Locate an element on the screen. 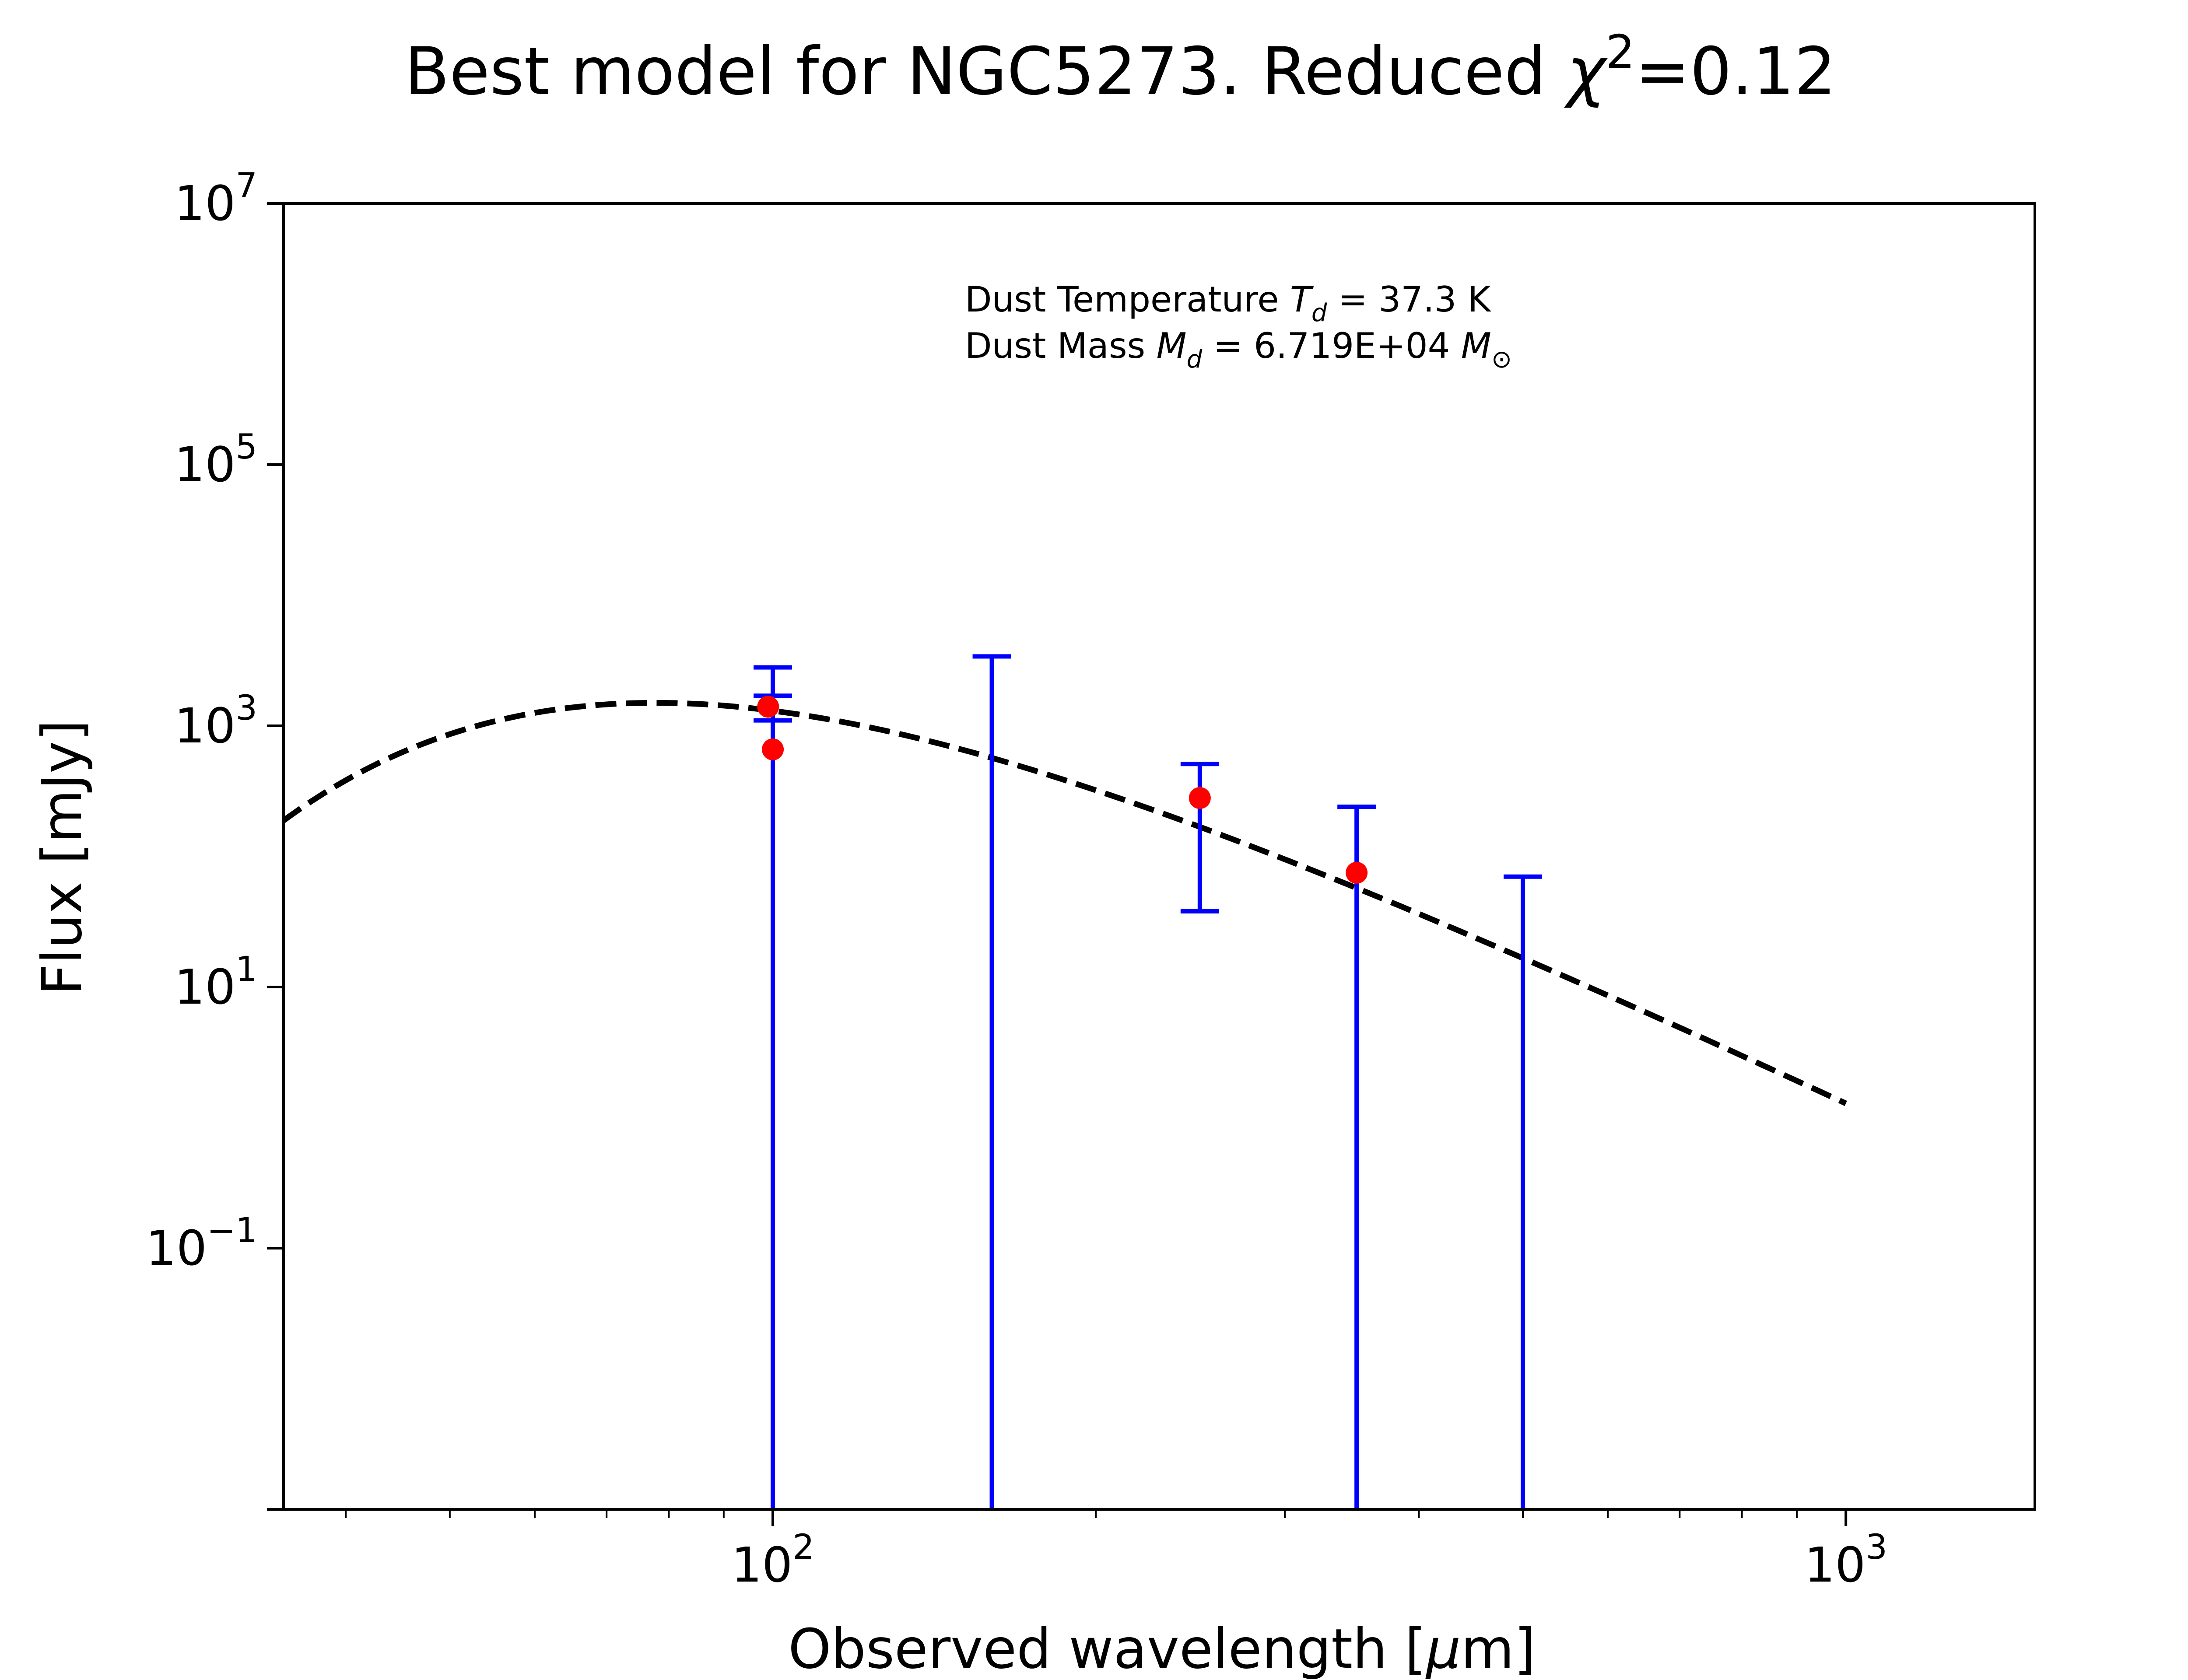  y-axis-label: Flux [mJy] is located at coordinates (62, 857).